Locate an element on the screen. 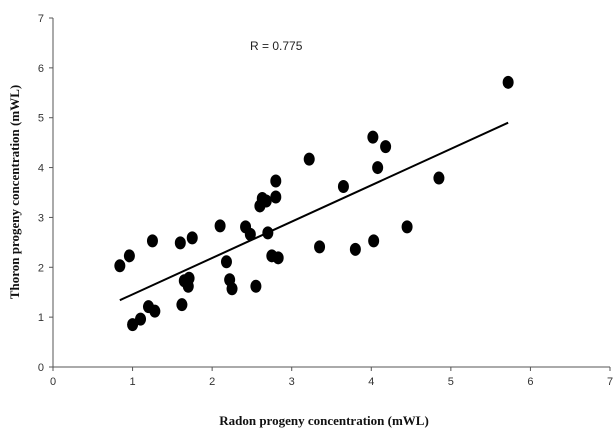 Image resolution: width=613 pixels, height=430 pixels. x-tick-label: 0 is located at coordinates (53, 382).